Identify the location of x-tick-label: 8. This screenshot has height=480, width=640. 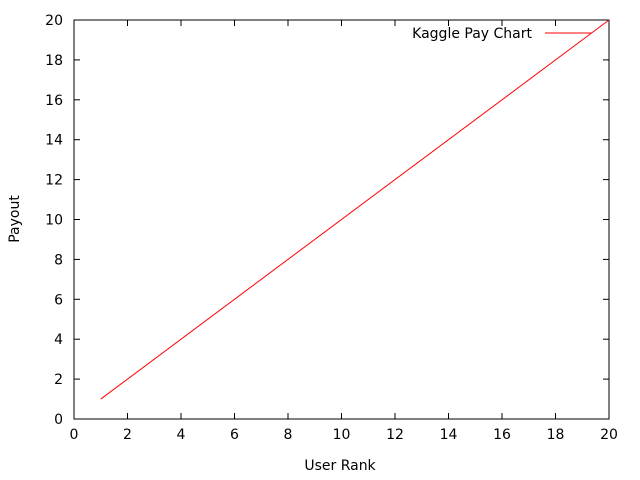
(288, 435).